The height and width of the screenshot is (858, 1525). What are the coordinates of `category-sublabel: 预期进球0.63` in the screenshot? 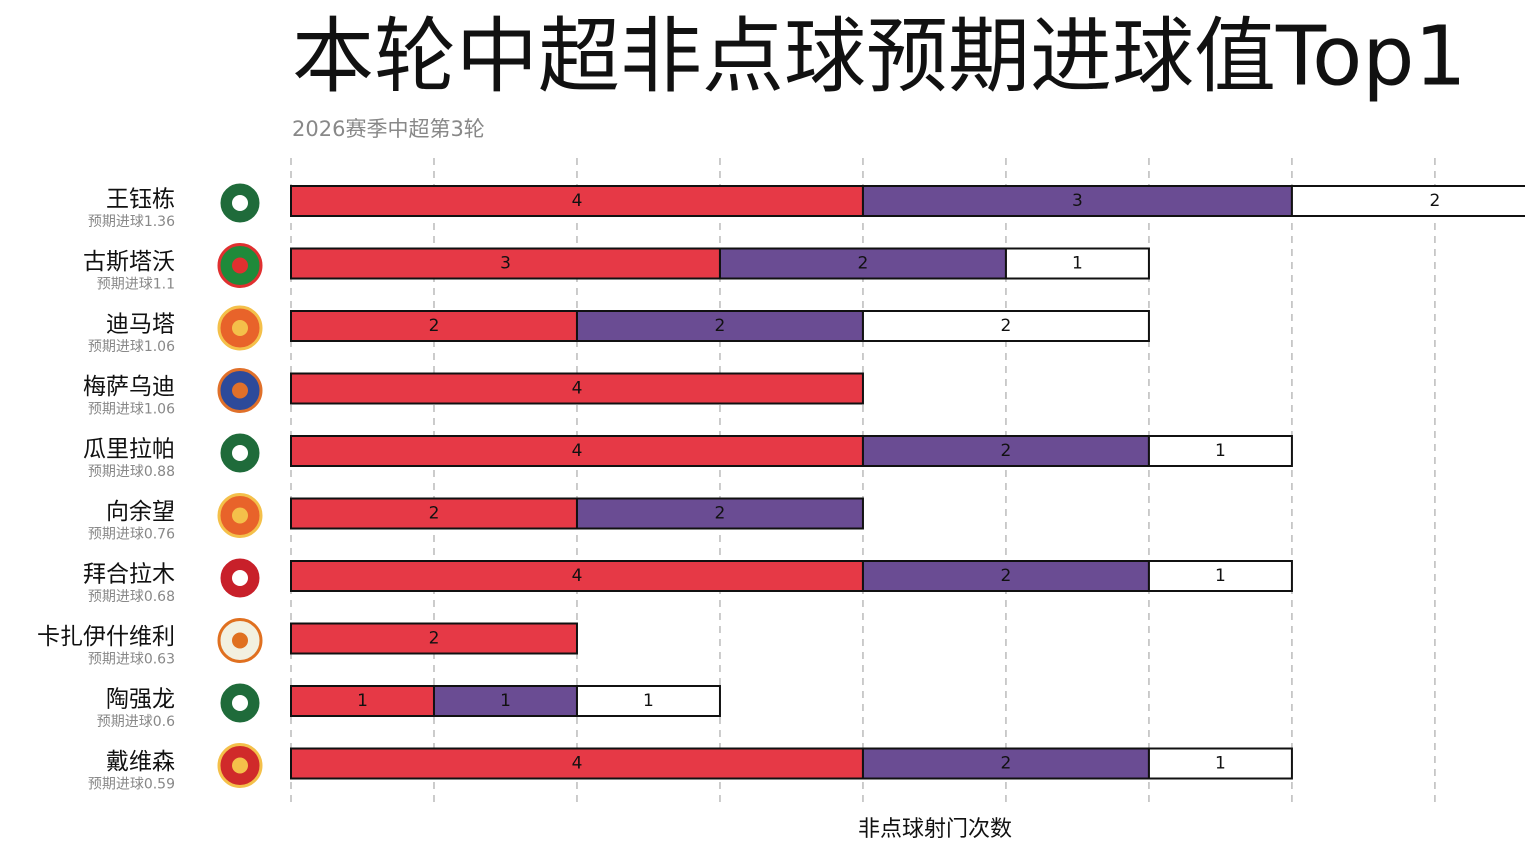 It's located at (131, 660).